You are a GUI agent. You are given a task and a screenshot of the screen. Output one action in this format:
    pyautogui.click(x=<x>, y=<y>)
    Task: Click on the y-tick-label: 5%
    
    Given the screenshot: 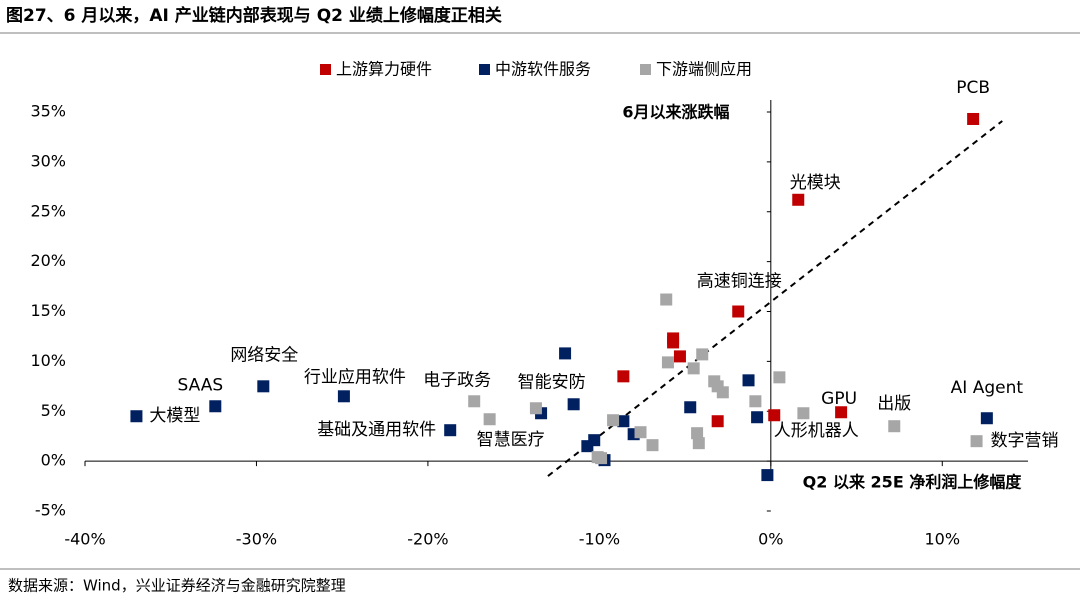 What is the action you would take?
    pyautogui.click(x=53, y=410)
    